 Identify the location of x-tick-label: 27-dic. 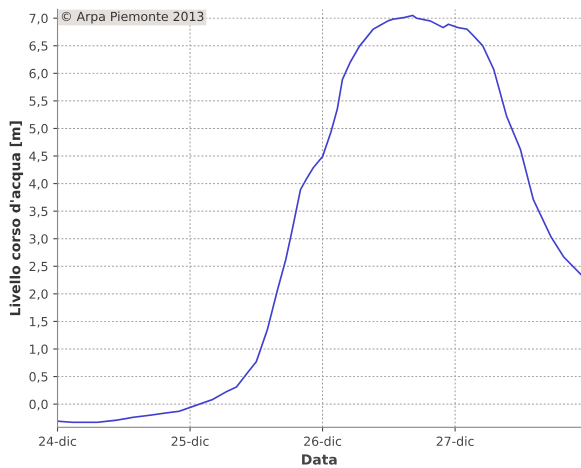
(455, 441).